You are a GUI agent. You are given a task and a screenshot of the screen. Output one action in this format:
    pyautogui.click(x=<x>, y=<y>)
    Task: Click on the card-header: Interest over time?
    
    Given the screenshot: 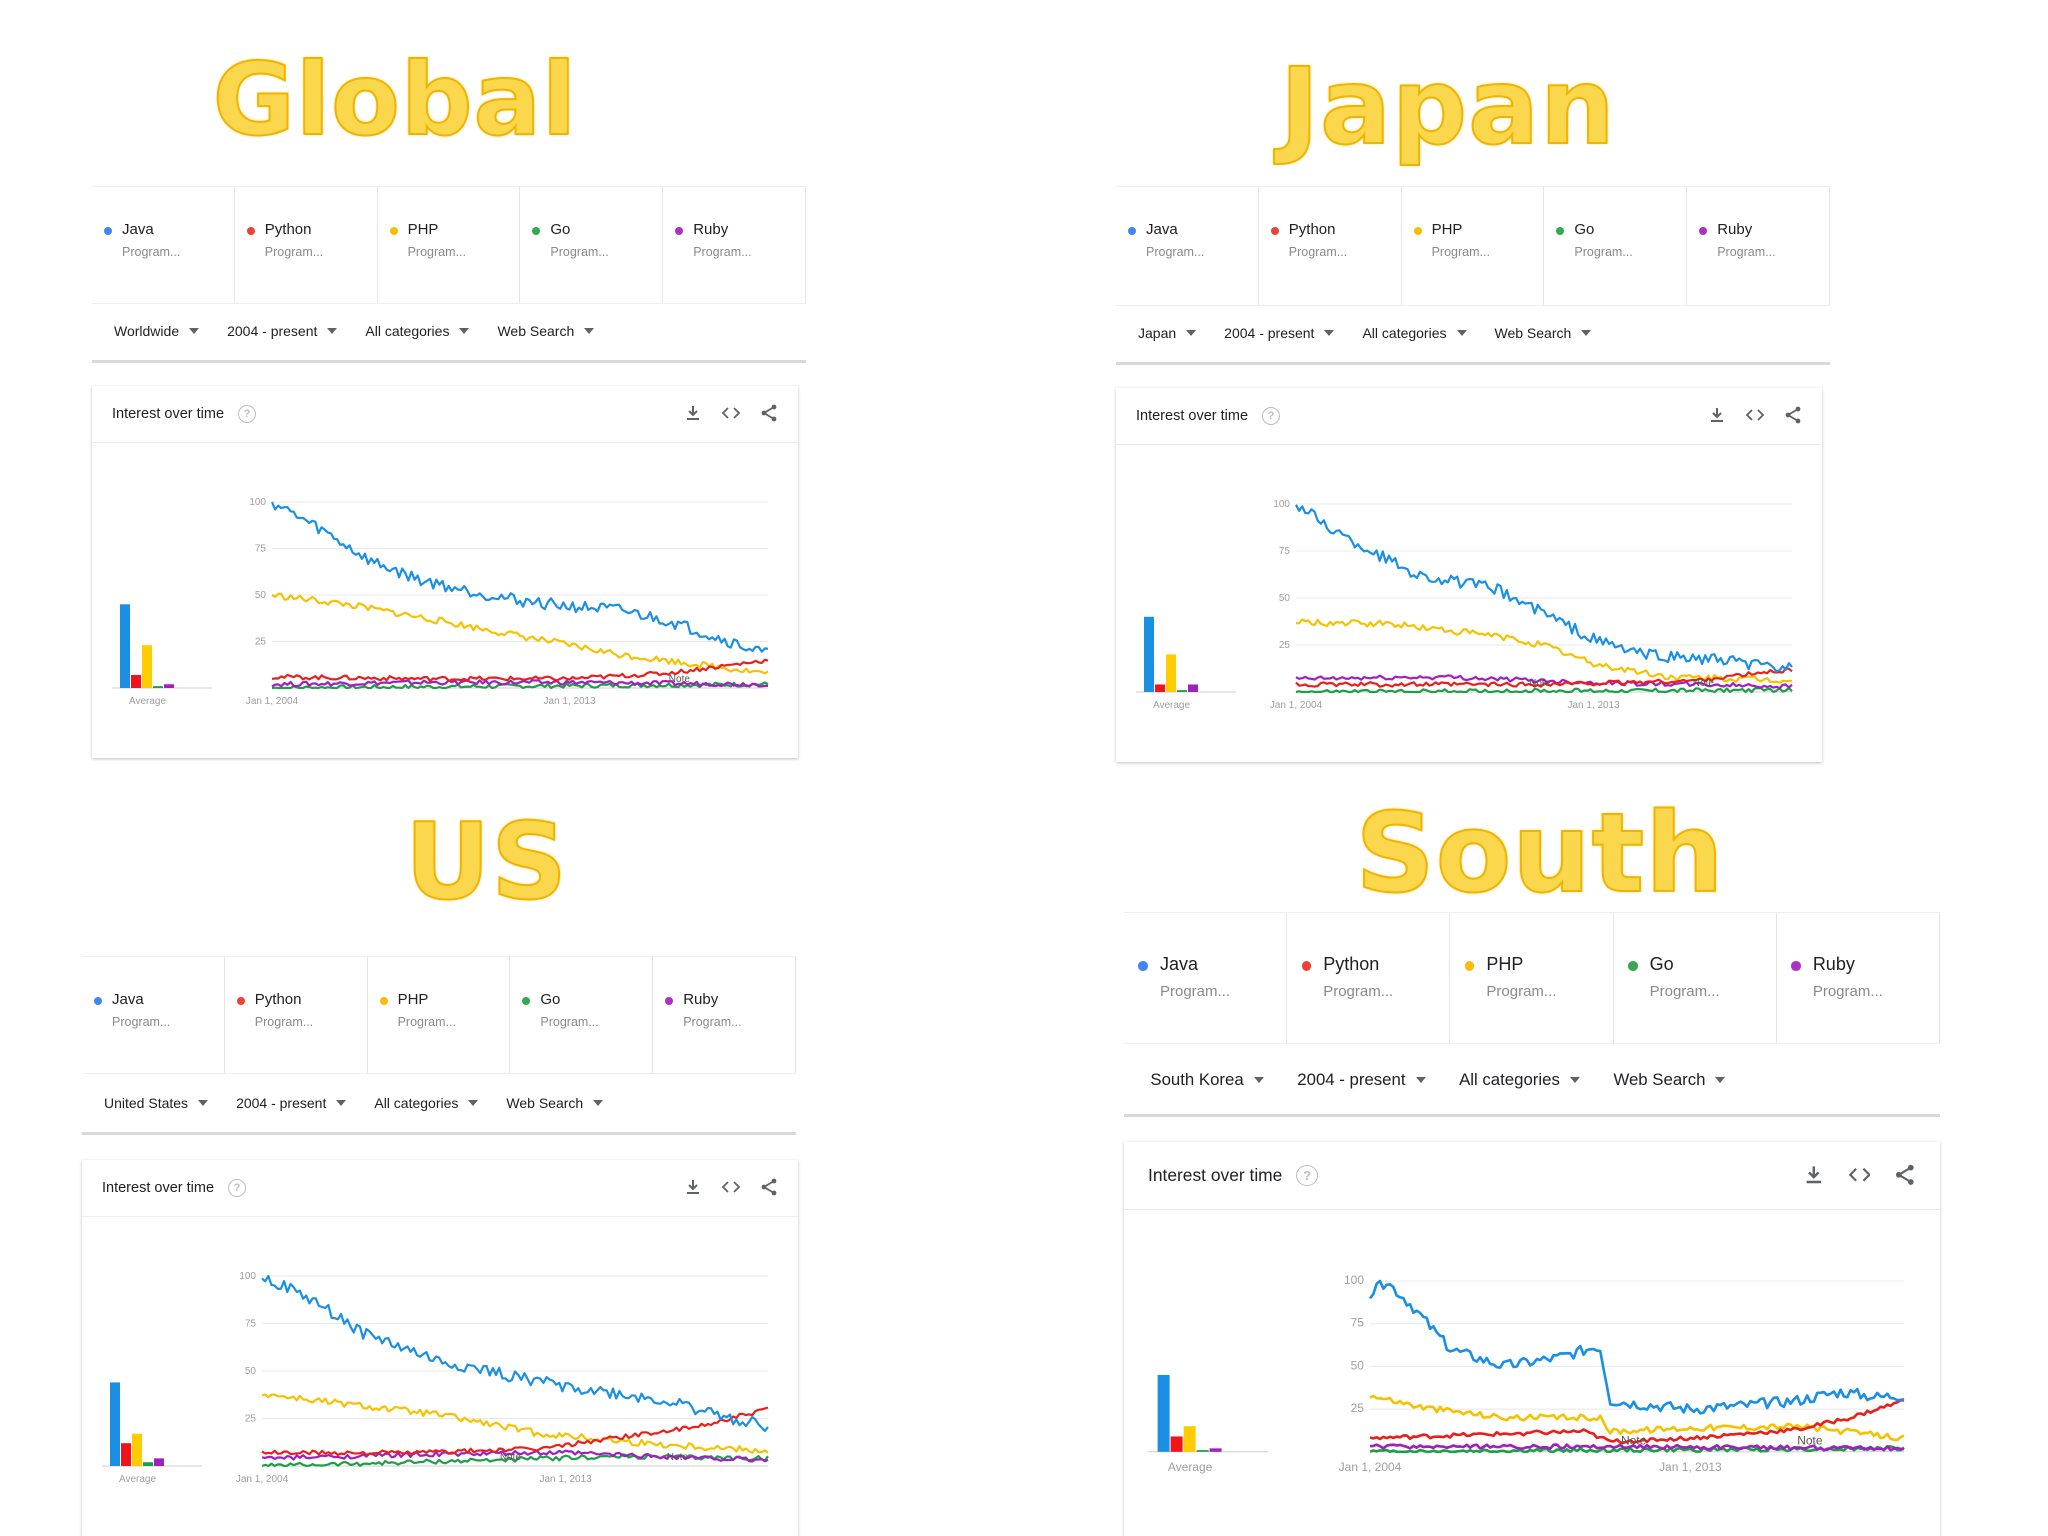 What is the action you would take?
    pyautogui.click(x=440, y=1188)
    